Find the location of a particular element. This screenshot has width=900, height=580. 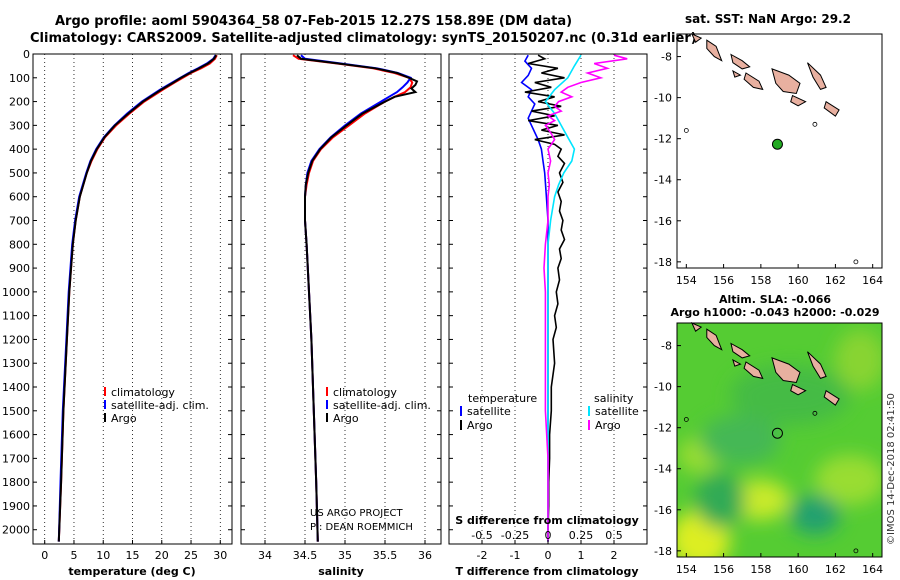

s-tick-label: 0.25 is located at coordinates (581, 535).